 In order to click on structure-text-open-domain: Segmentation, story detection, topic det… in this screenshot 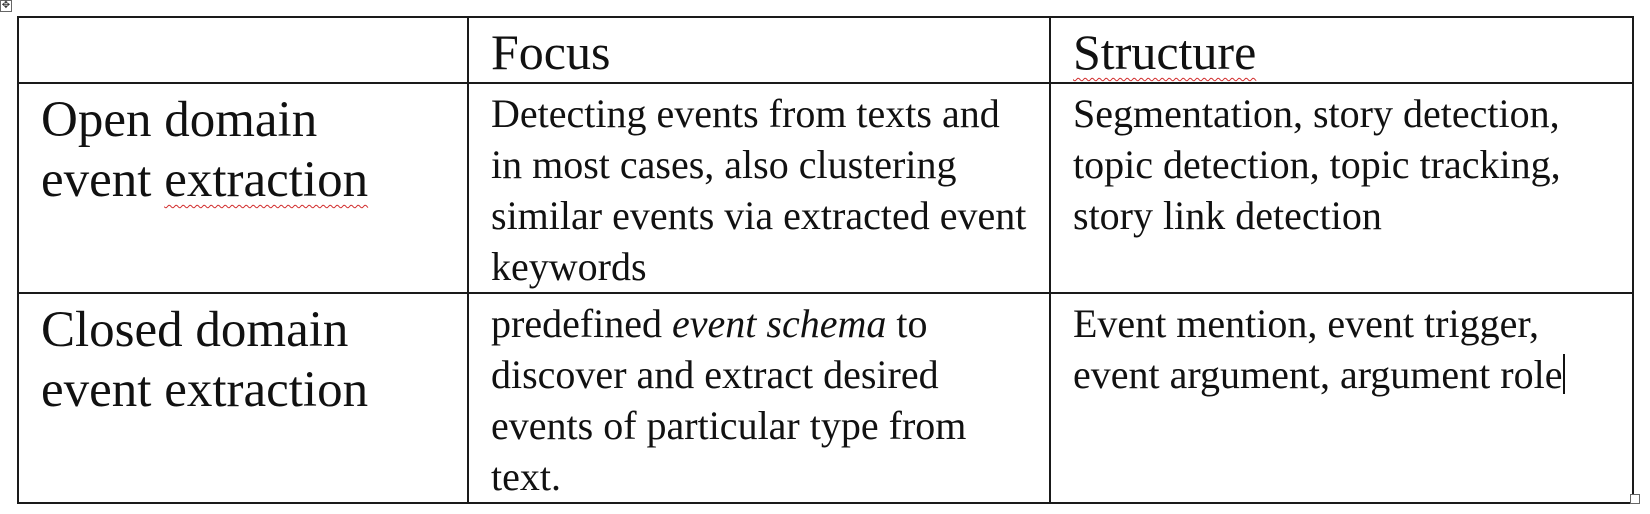, I will do `click(1317, 164)`.